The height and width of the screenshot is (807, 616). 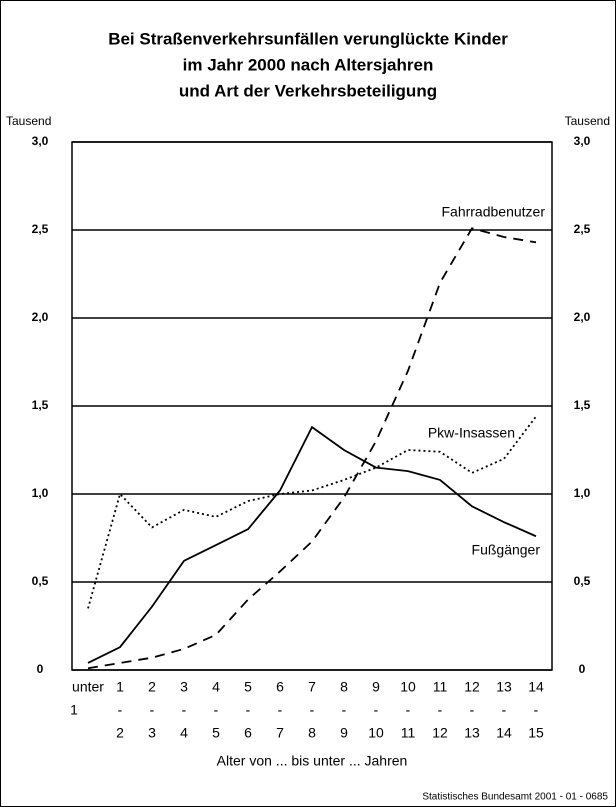 I want to click on source: Statistisches Bundesamt 2001 - 01 - 0685, so click(x=515, y=797).